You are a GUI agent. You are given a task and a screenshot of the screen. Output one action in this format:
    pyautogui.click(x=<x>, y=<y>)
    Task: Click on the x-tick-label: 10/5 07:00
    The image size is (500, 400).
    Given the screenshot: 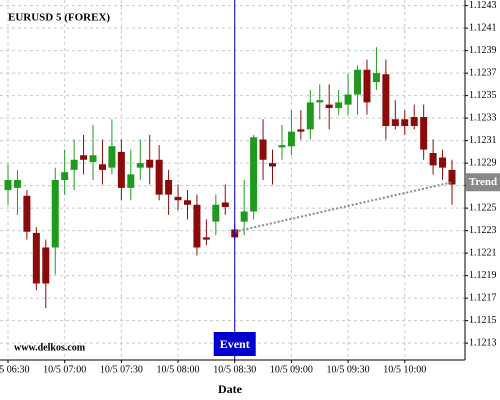 What is the action you would take?
    pyautogui.click(x=64, y=369)
    